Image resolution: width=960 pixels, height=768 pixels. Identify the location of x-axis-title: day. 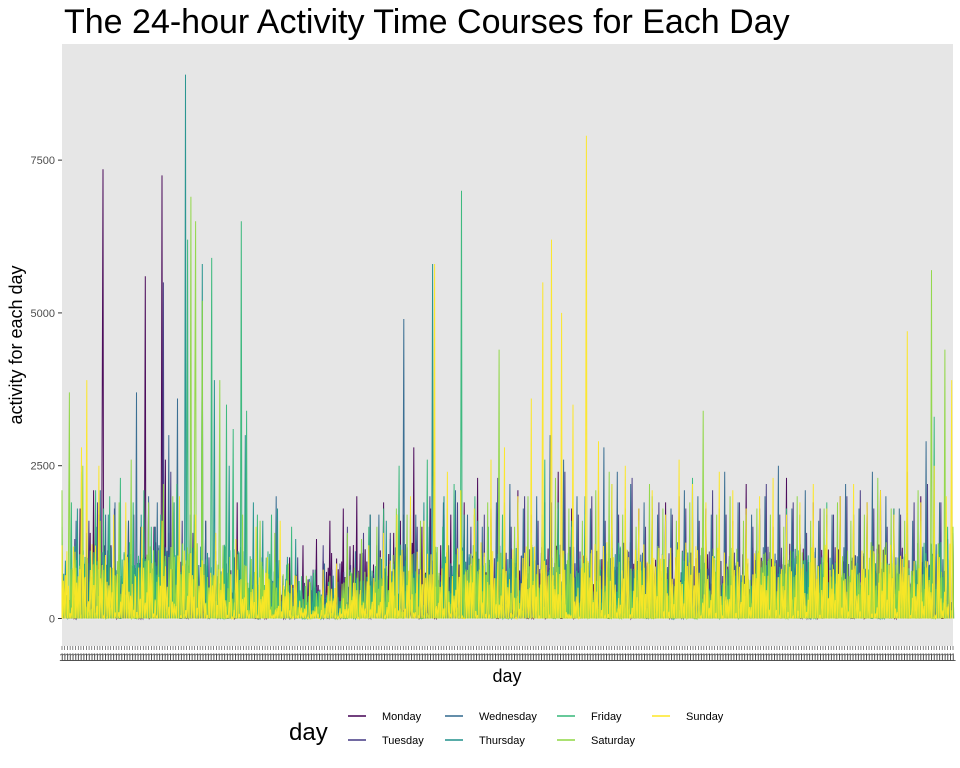
(506, 676).